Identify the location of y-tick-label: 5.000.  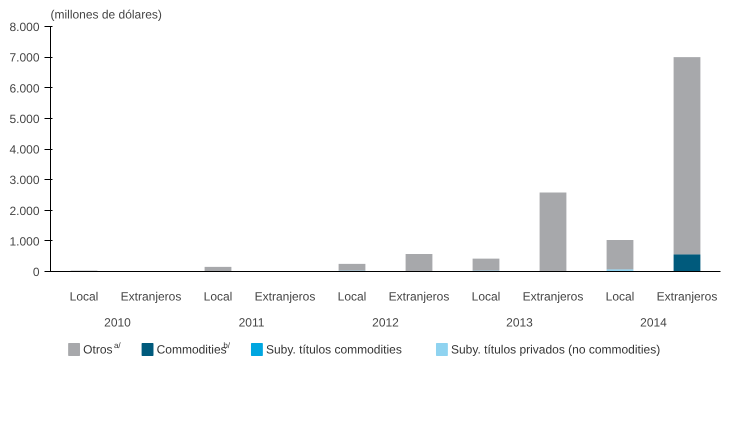
(24, 119).